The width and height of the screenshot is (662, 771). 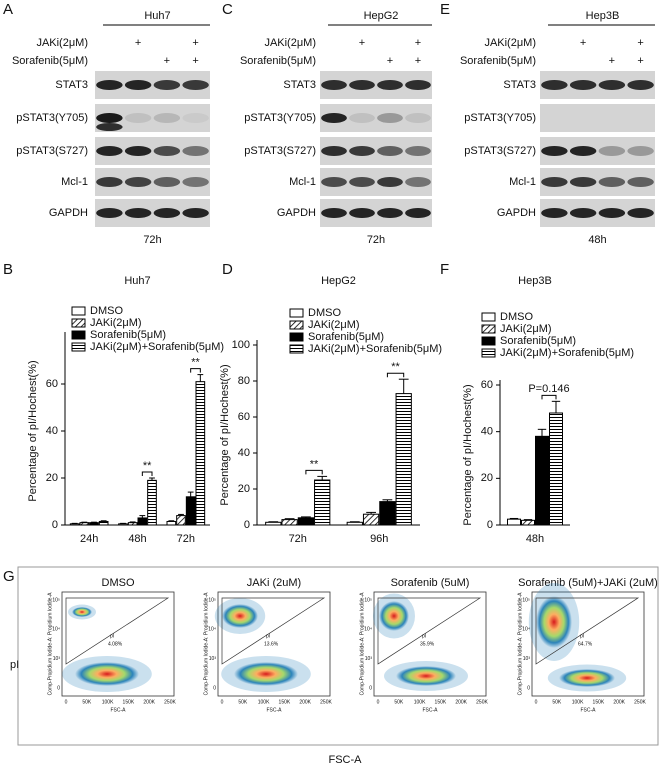 I want to click on panel-letter: D, so click(x=227, y=269).